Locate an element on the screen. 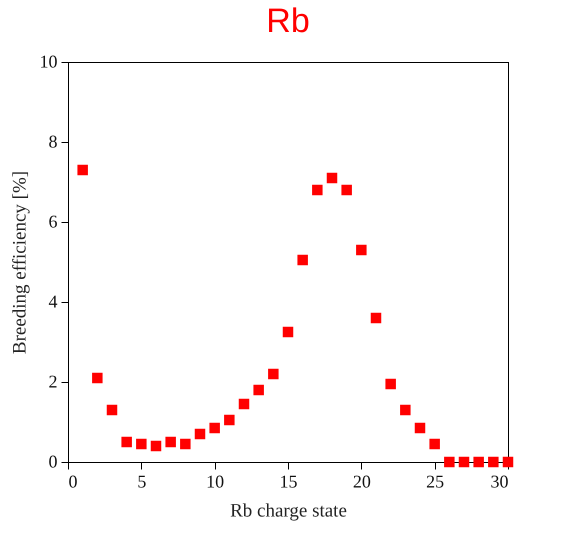  x-tick-label: 20 is located at coordinates (361, 482).